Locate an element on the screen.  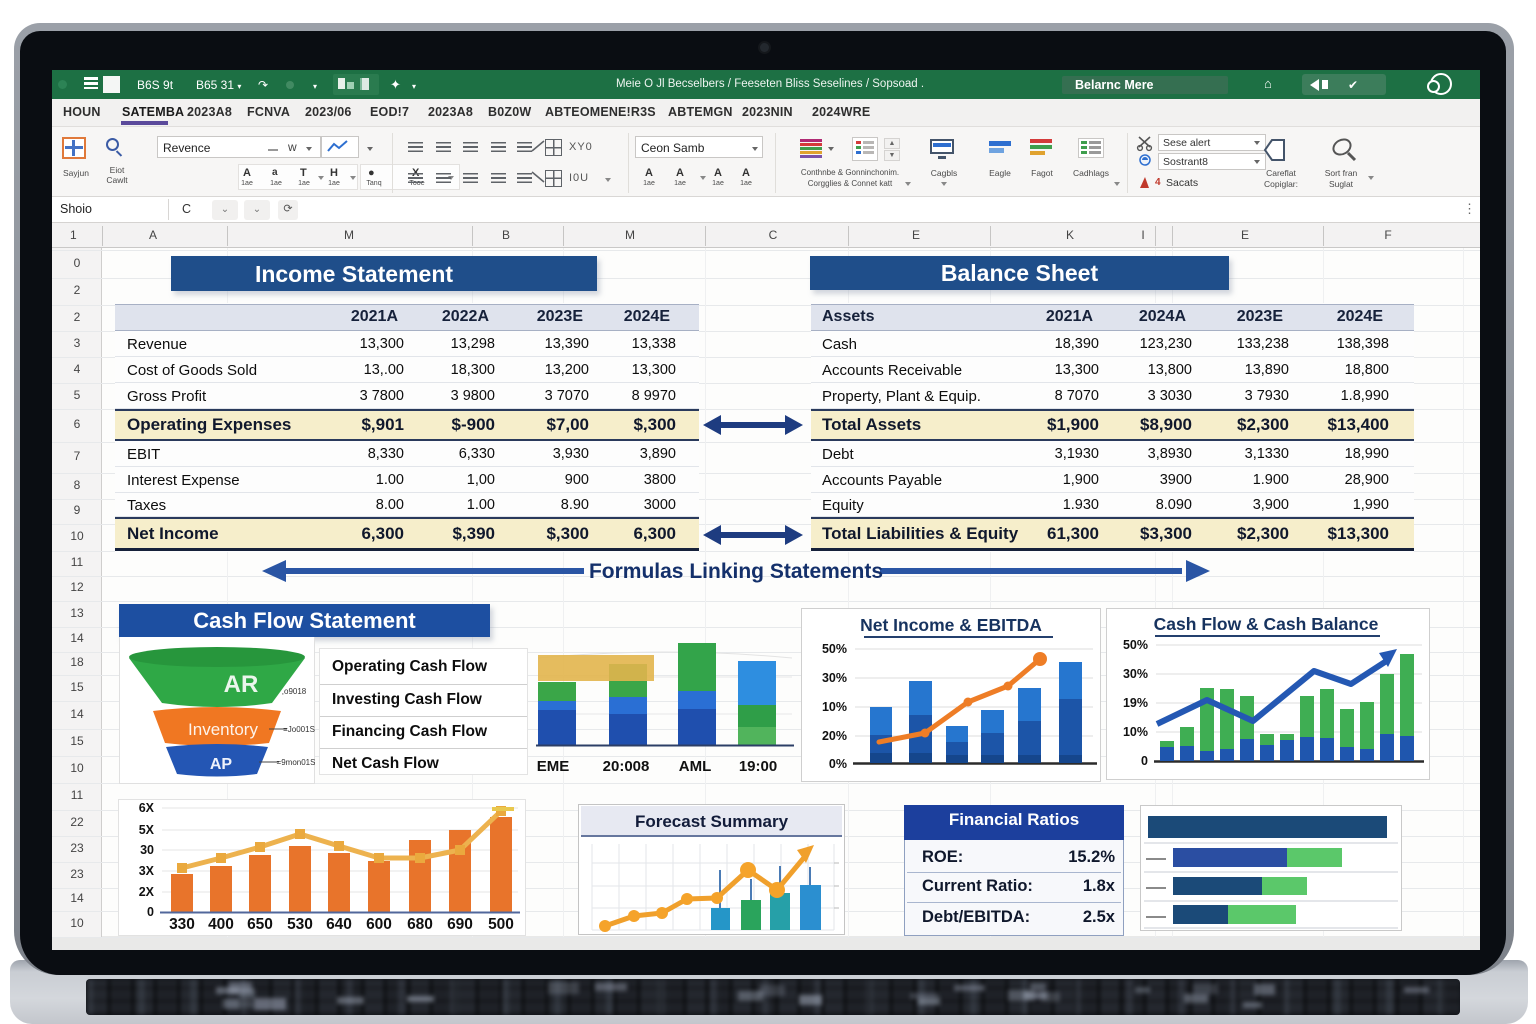
svg-text: =Jo001S is located at coordinates (299, 729).